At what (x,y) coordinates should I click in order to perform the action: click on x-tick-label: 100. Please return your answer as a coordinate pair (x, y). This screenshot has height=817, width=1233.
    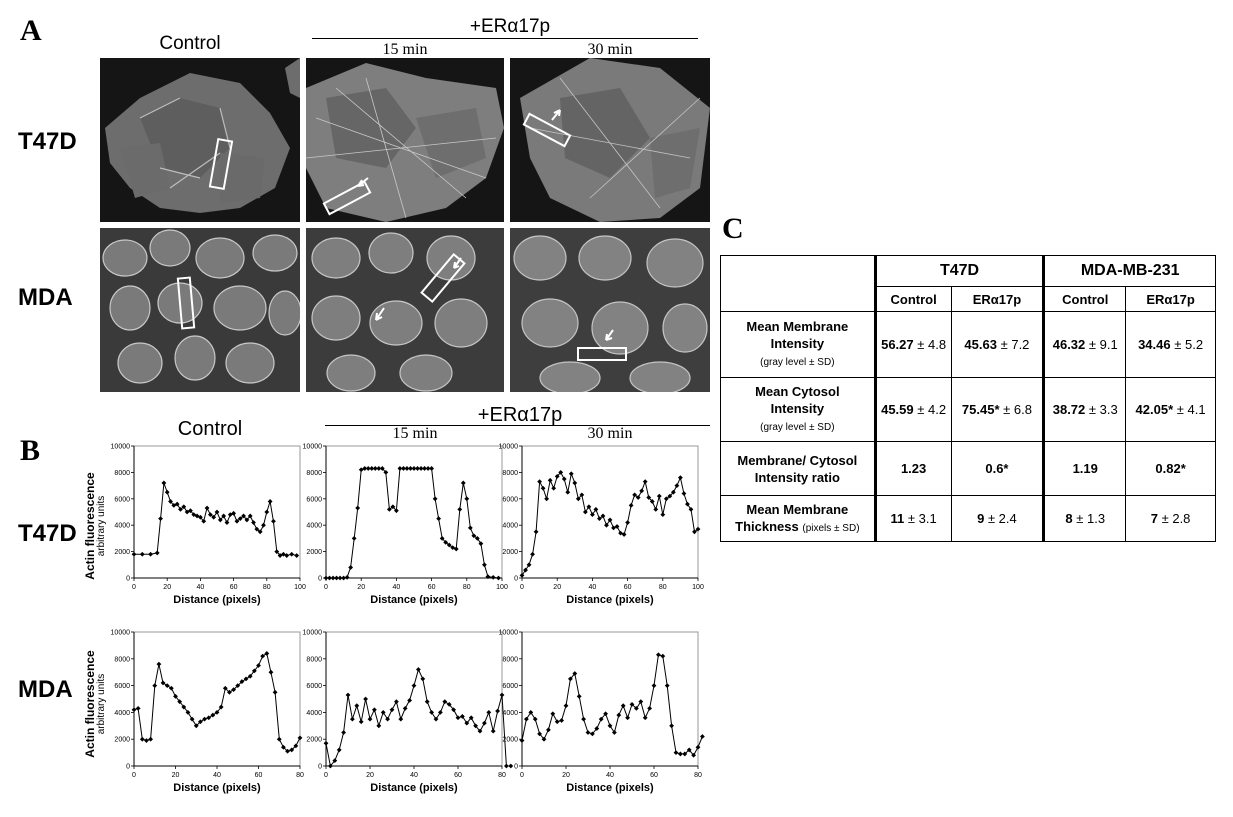
    Looking at the image, I should click on (502, 587).